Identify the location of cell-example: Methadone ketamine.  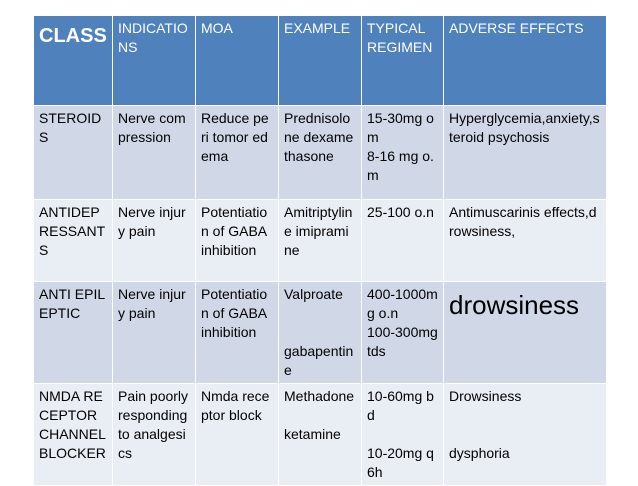
(320, 434).